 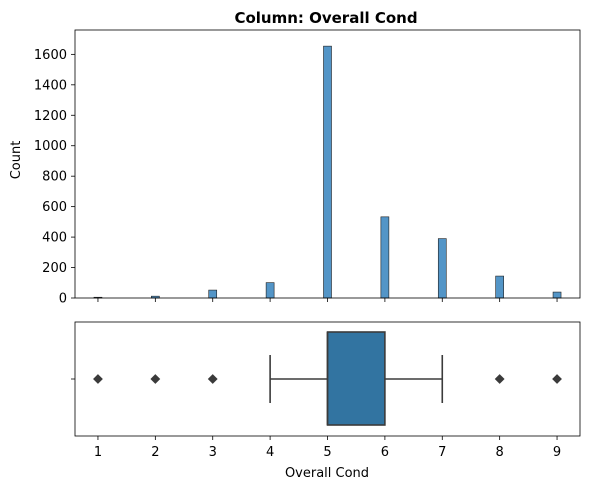 I want to click on x-tick-label: 1, so click(x=98, y=452).